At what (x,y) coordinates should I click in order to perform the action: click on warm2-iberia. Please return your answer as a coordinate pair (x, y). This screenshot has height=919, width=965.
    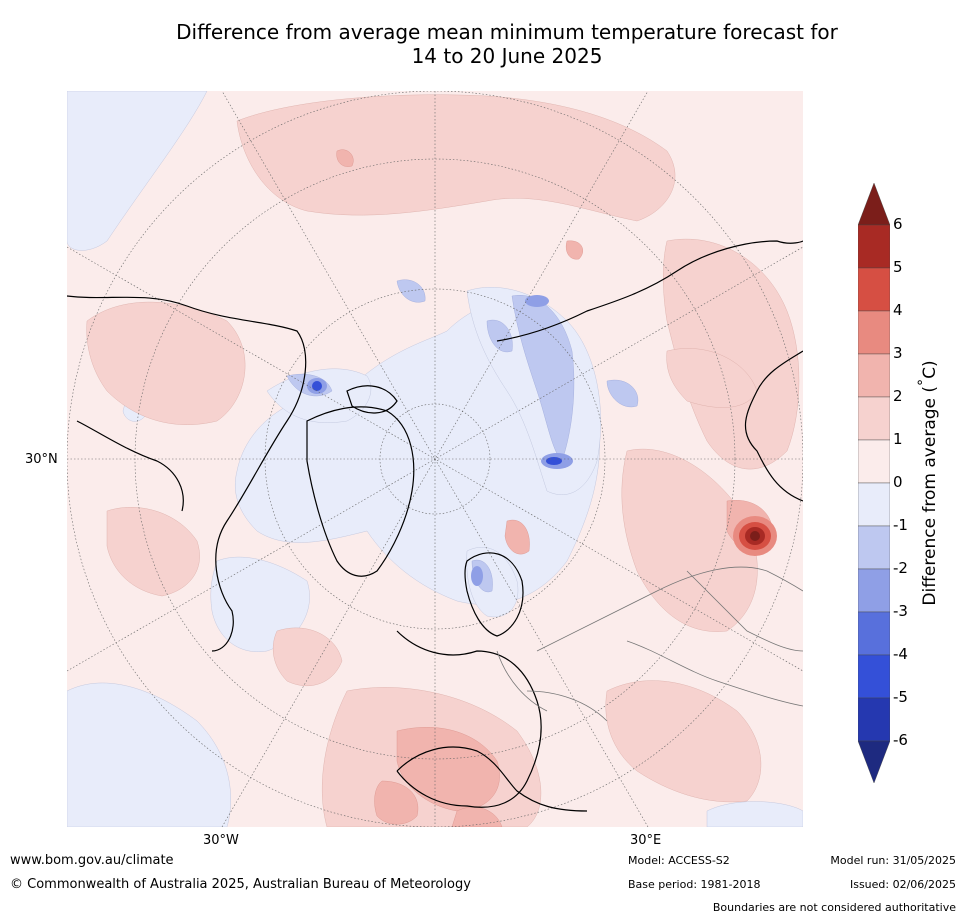
    Looking at the image, I should click on (396, 802).